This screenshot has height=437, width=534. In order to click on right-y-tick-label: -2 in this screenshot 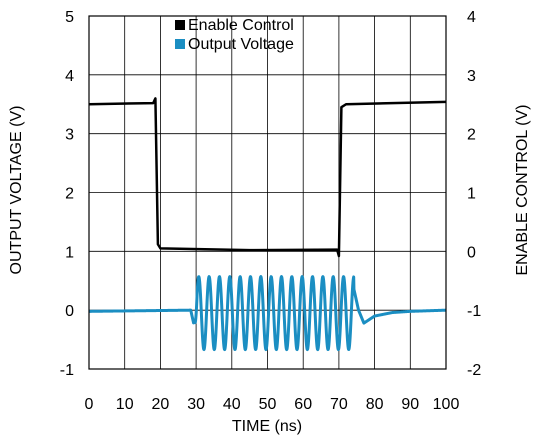, I will do `click(474, 370)`.